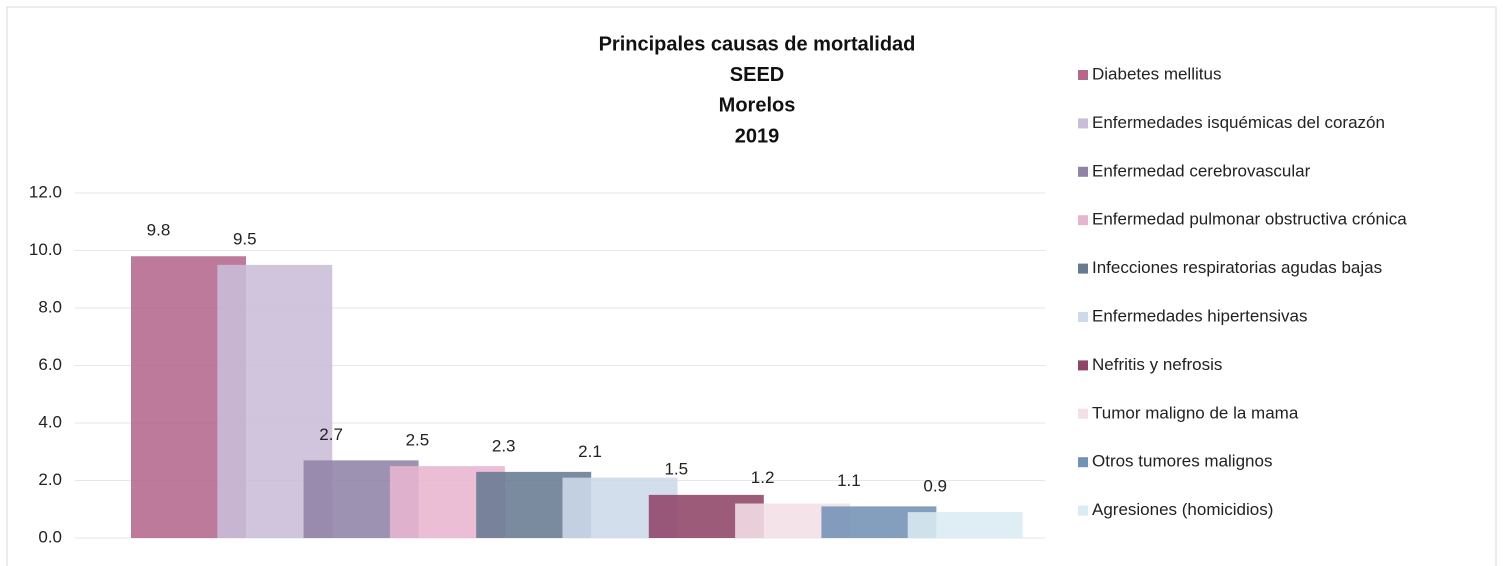 The width and height of the screenshot is (1503, 566). I want to click on bar, so click(965, 525).